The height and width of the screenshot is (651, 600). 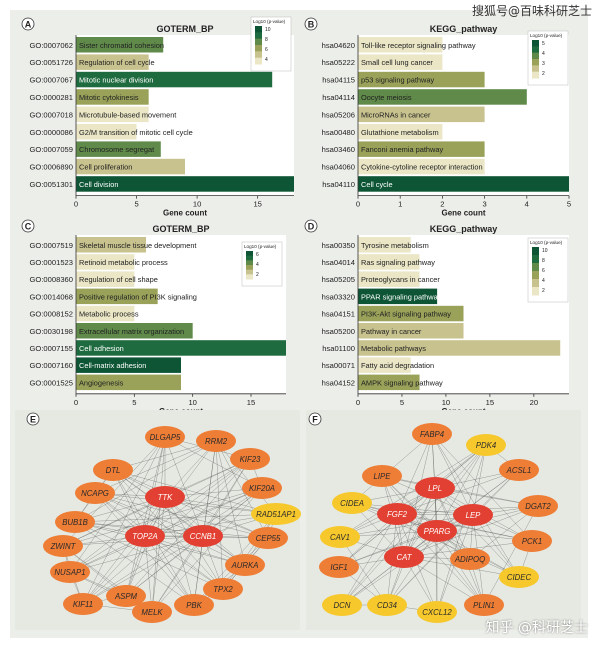 What do you see at coordinates (121, 45) in the screenshot?
I see `bar-label: Sister chromatid cohesion` at bounding box center [121, 45].